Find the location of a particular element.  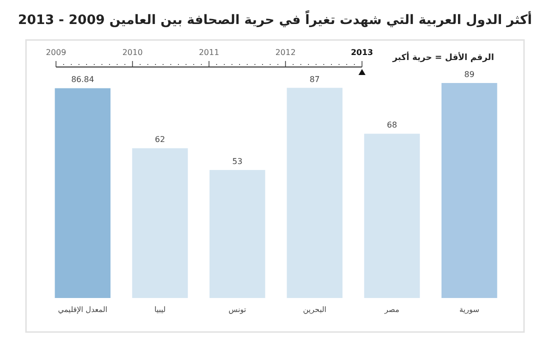

text: 2010 is located at coordinates (132, 52).